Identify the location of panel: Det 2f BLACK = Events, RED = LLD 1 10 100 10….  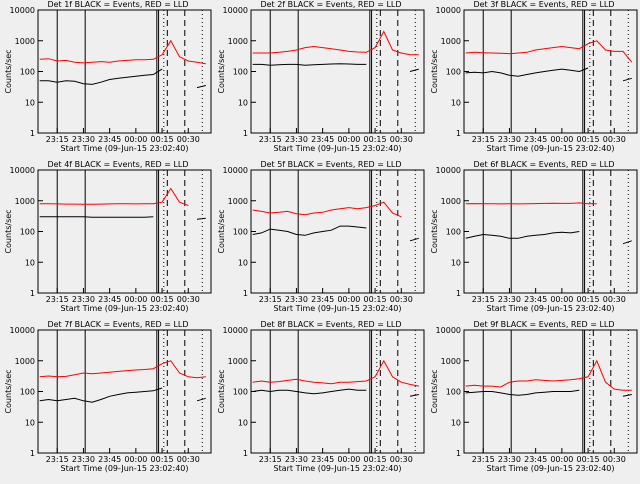
(321, 76).